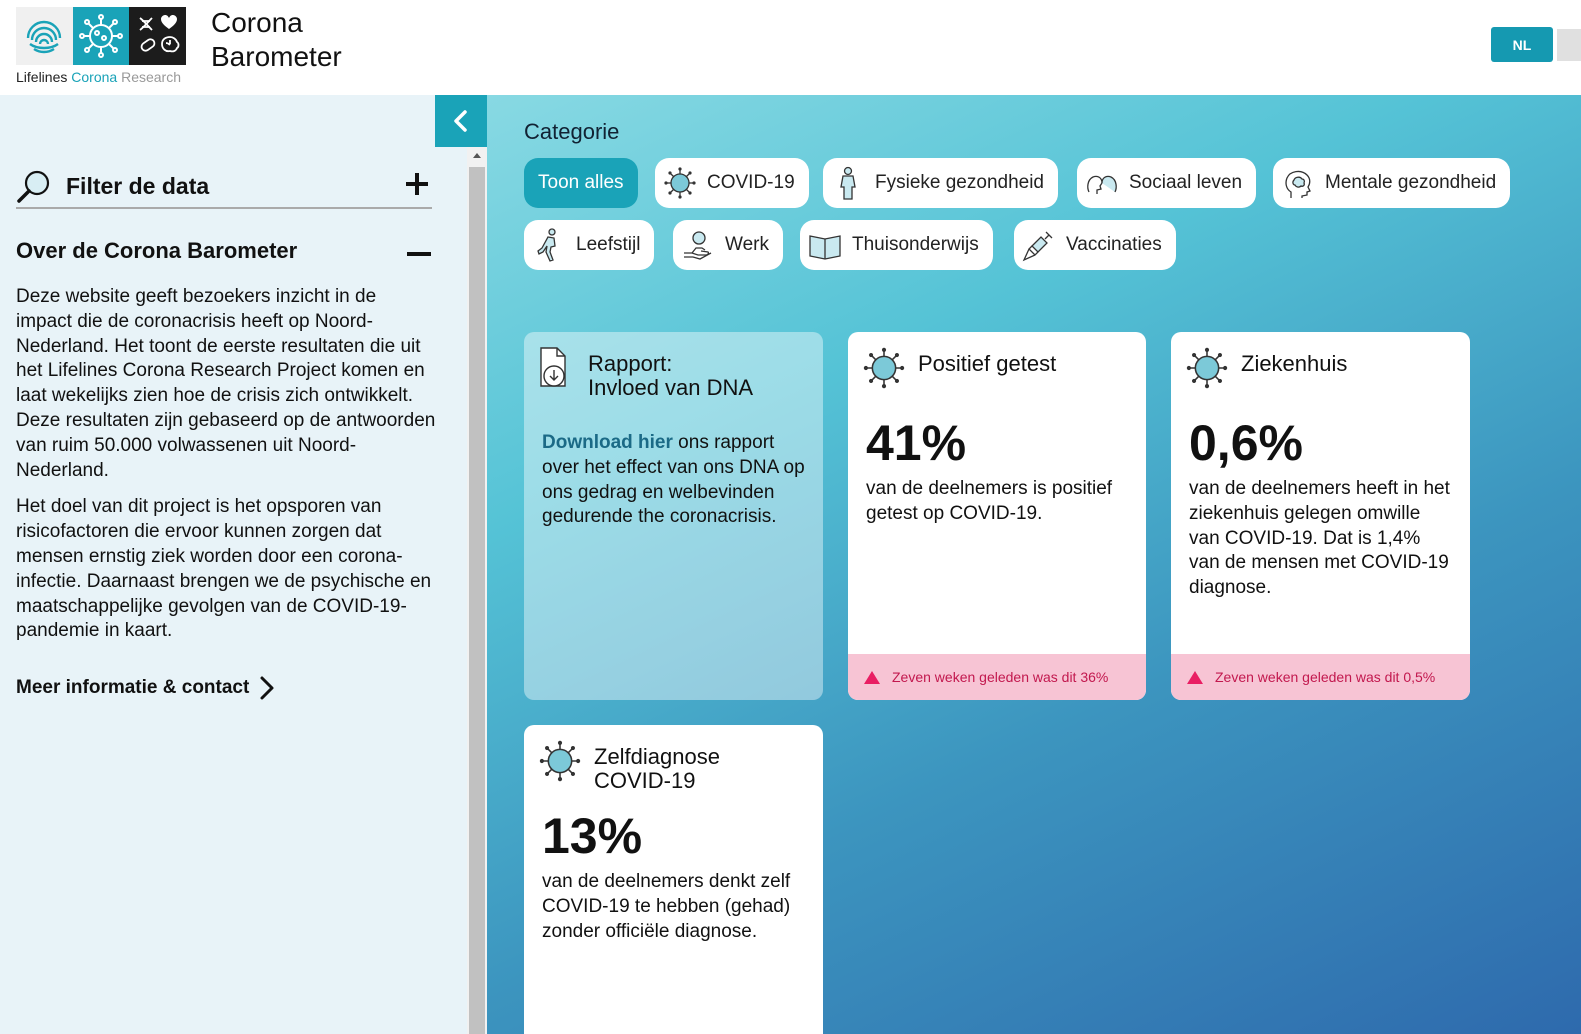  I want to click on chip-label: Thuisonderwijs, so click(915, 244).